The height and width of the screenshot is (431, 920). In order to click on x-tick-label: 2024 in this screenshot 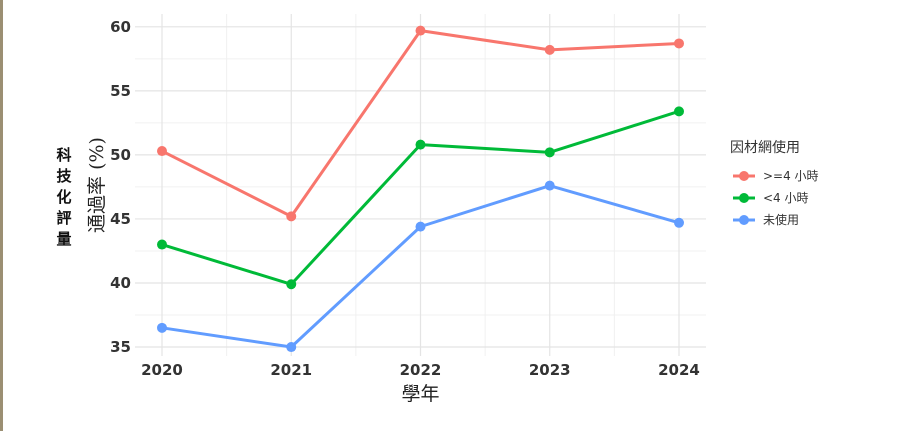, I will do `click(679, 370)`.